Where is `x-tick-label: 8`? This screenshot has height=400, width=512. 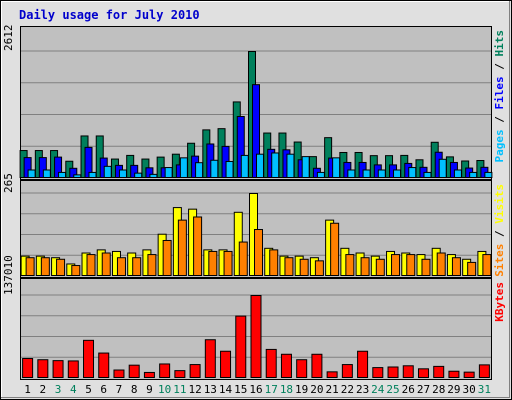
x-tick-label: 8 is located at coordinates (134, 389).